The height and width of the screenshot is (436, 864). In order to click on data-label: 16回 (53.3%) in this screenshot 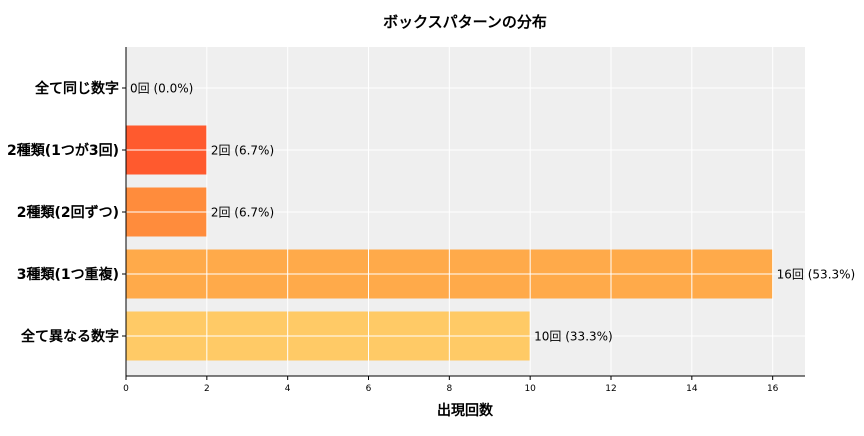, I will do `click(816, 275)`.